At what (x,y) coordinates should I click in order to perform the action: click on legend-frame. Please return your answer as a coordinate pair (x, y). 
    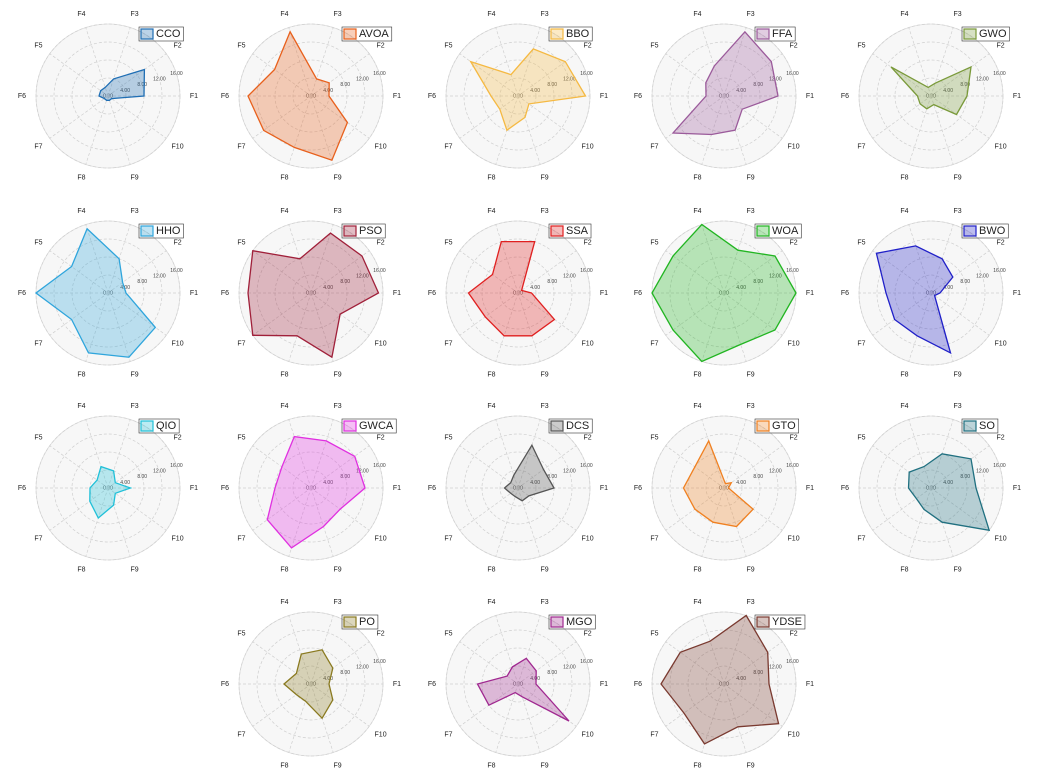
    Looking at the image, I should click on (980, 426).